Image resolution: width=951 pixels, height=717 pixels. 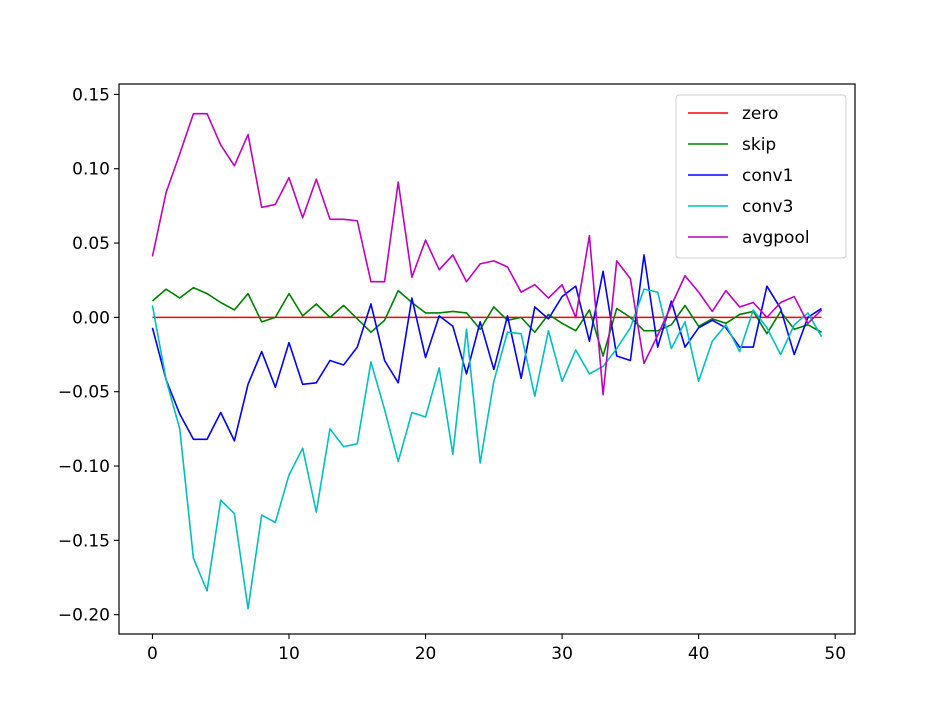 I want to click on legend-label-avgpool: avgpool, so click(x=776, y=238).